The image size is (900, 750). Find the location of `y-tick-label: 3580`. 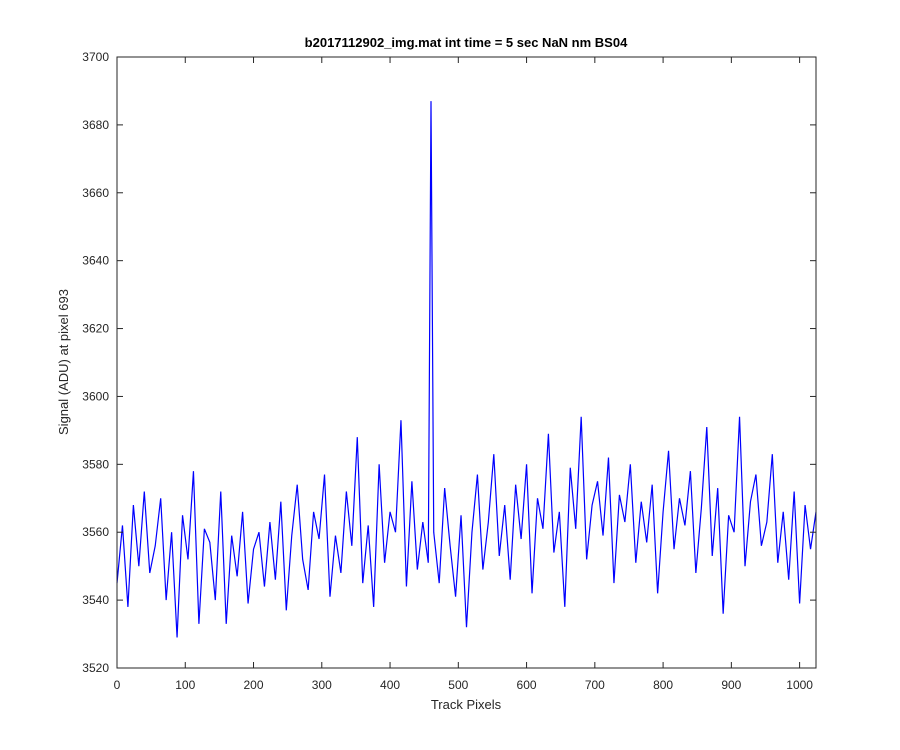

y-tick-label: 3580 is located at coordinates (95, 464).